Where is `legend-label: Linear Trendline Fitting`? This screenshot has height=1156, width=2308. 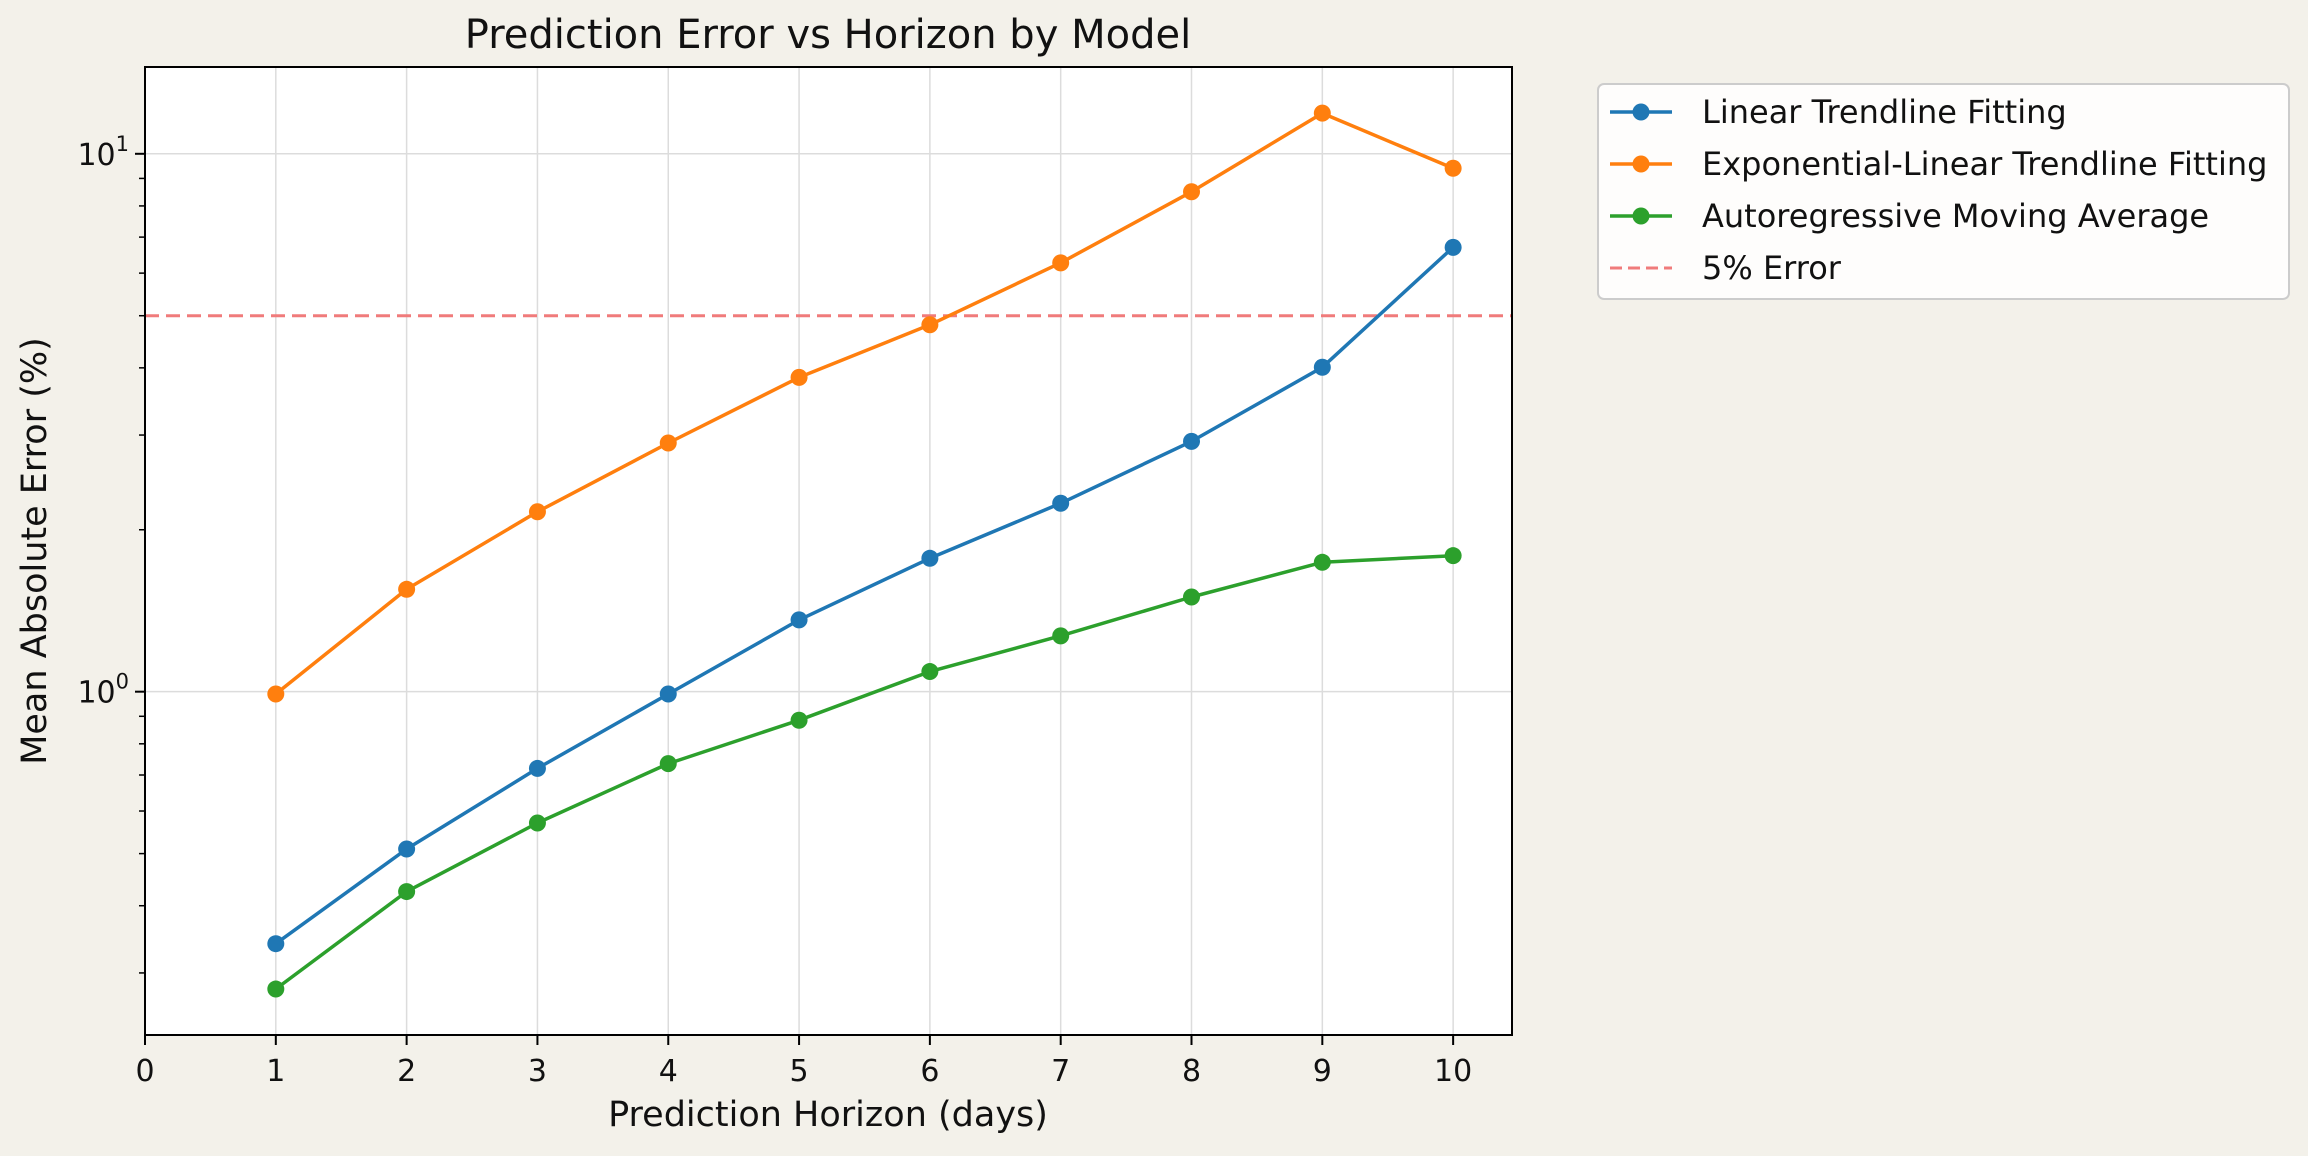
legend-label: Linear Trendline Fitting is located at coordinates (1884, 112).